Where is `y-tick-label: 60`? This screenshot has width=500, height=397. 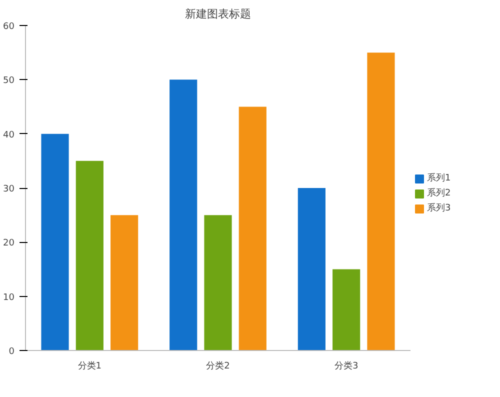 y-tick-label: 60 is located at coordinates (9, 27).